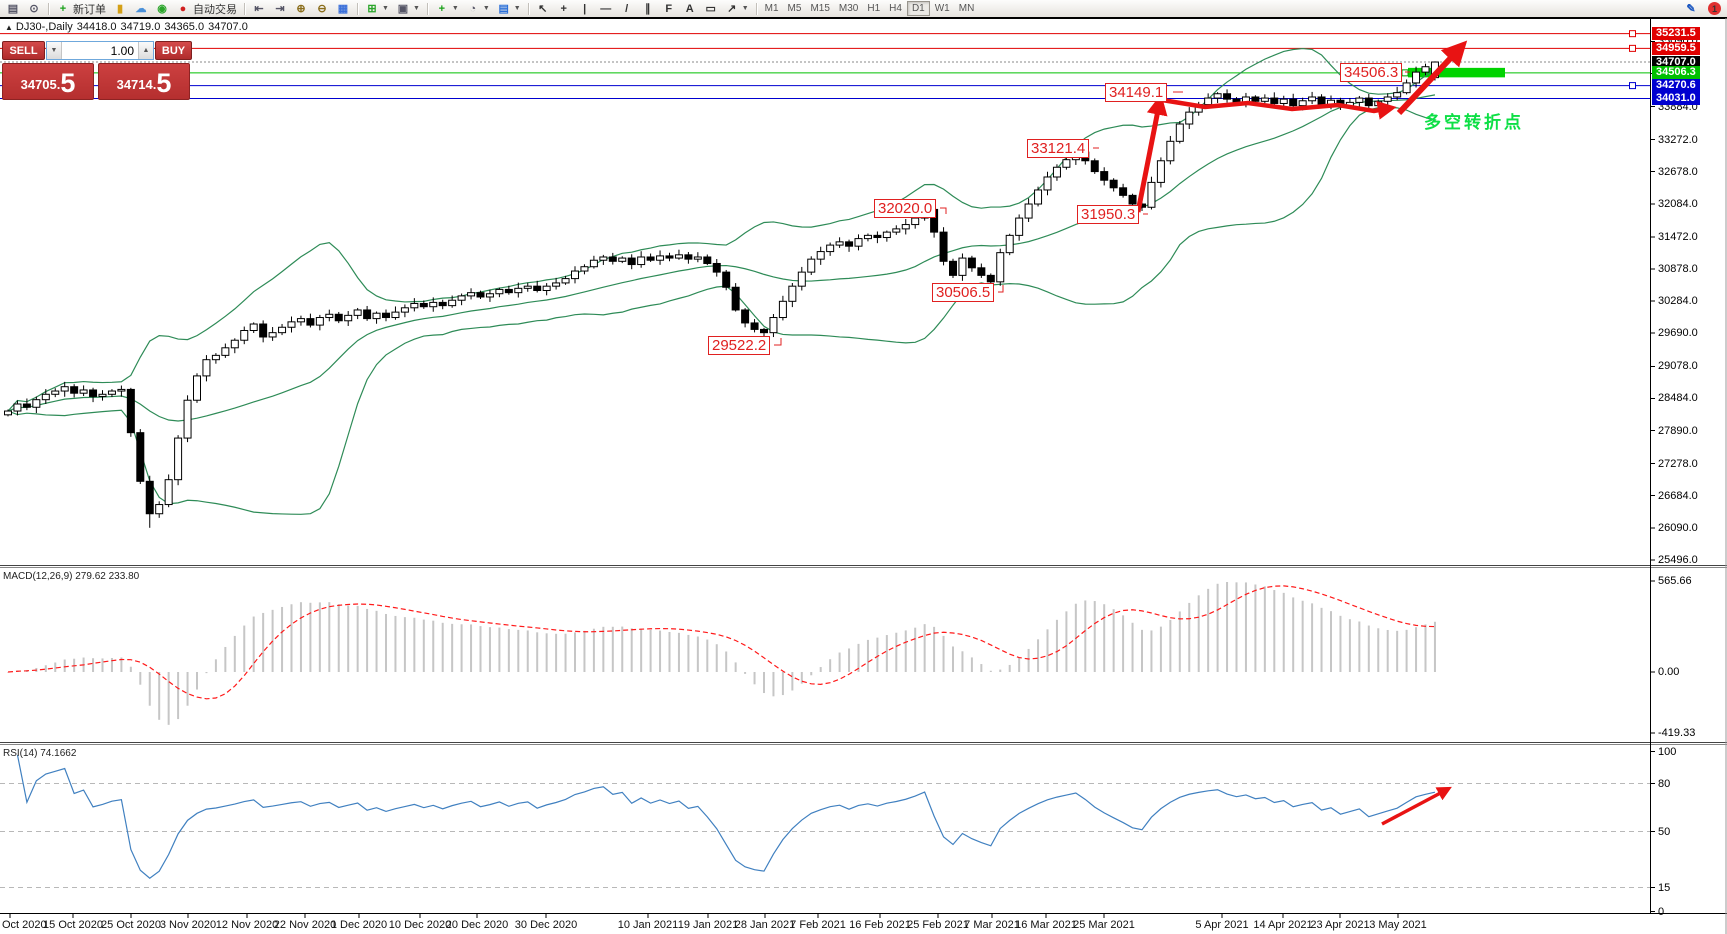 The image size is (1727, 934). What do you see at coordinates (1416, 806) in the screenshot?
I see `rsi-arrow` at bounding box center [1416, 806].